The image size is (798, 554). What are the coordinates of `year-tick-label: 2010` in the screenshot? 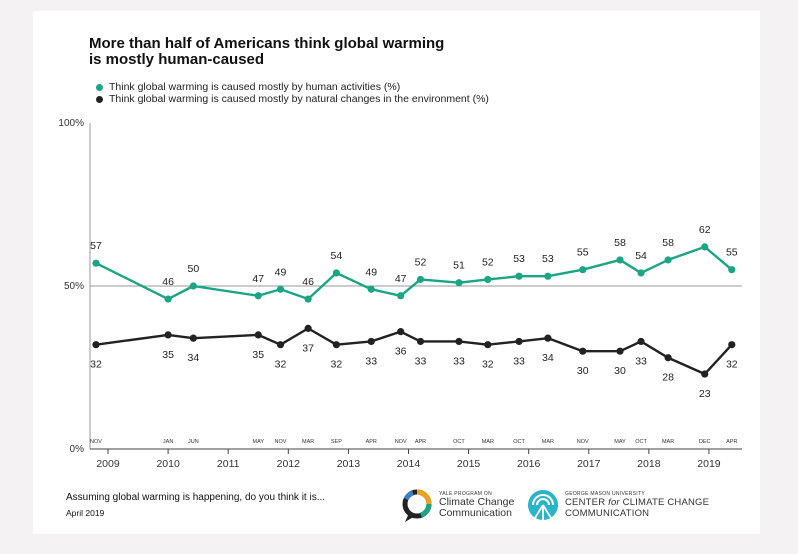 It's located at (168, 464).